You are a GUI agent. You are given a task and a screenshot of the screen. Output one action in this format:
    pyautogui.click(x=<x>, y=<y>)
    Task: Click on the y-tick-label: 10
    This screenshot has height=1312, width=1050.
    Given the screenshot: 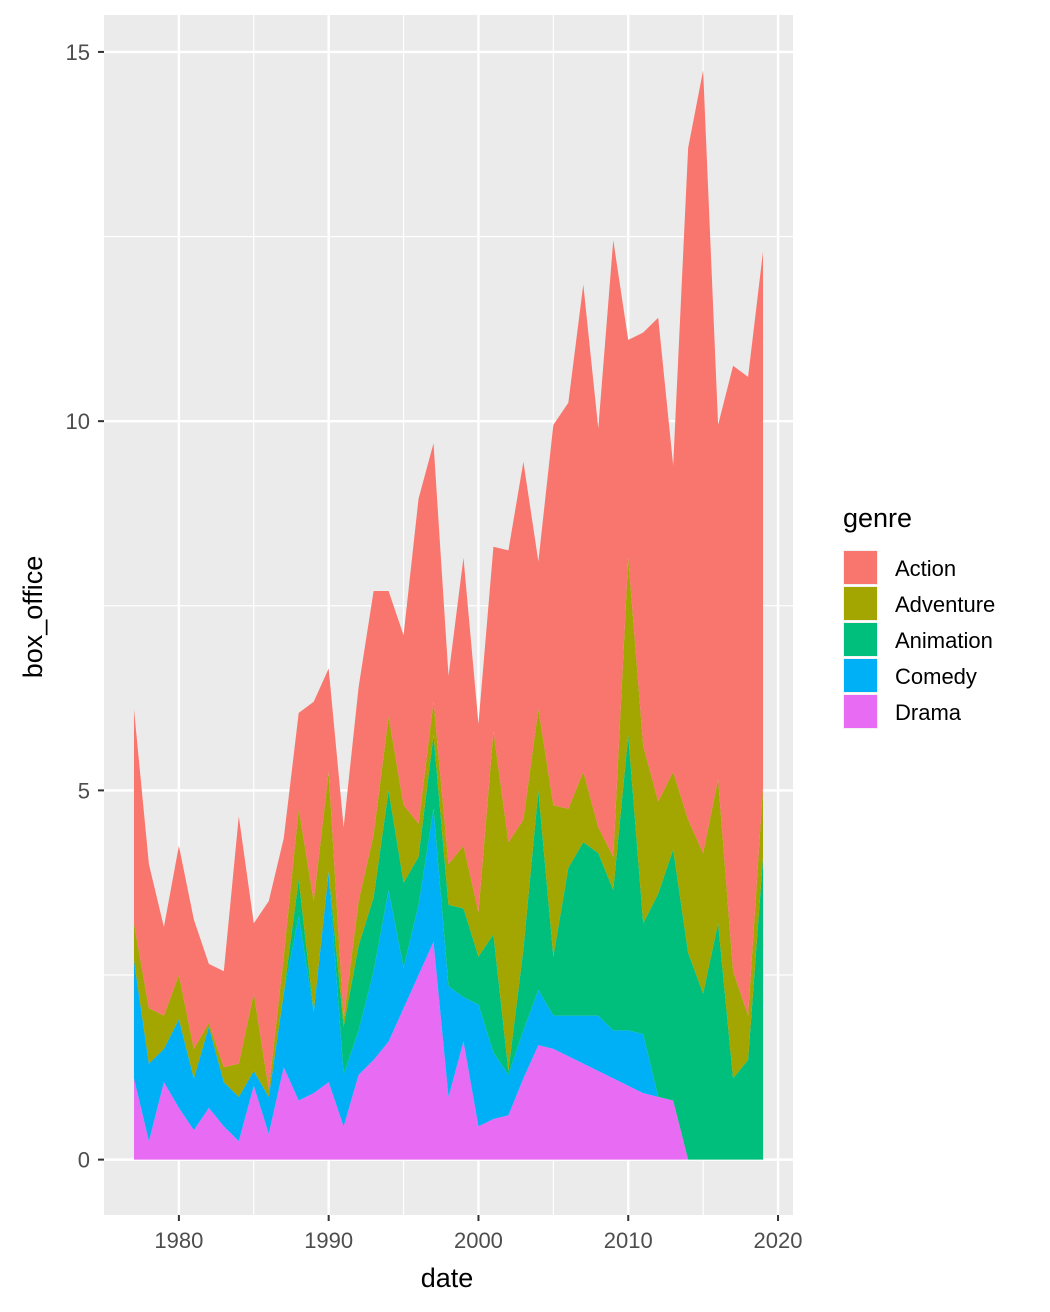 What is the action you would take?
    pyautogui.click(x=78, y=421)
    